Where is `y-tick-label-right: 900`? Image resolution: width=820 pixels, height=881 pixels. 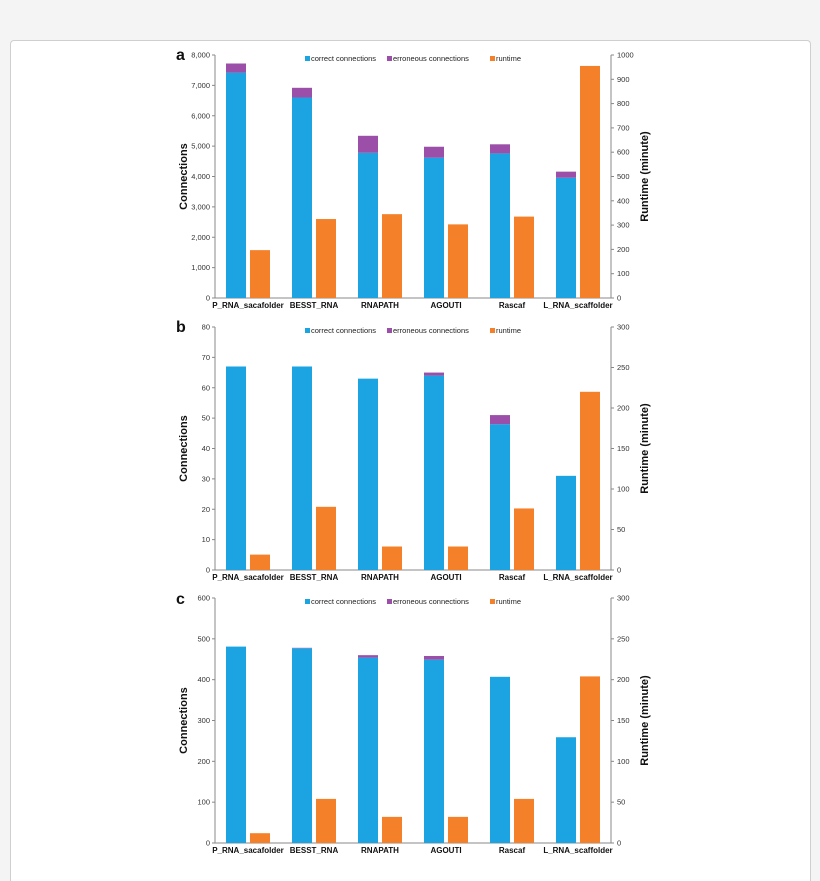 y-tick-label-right: 900 is located at coordinates (623, 79).